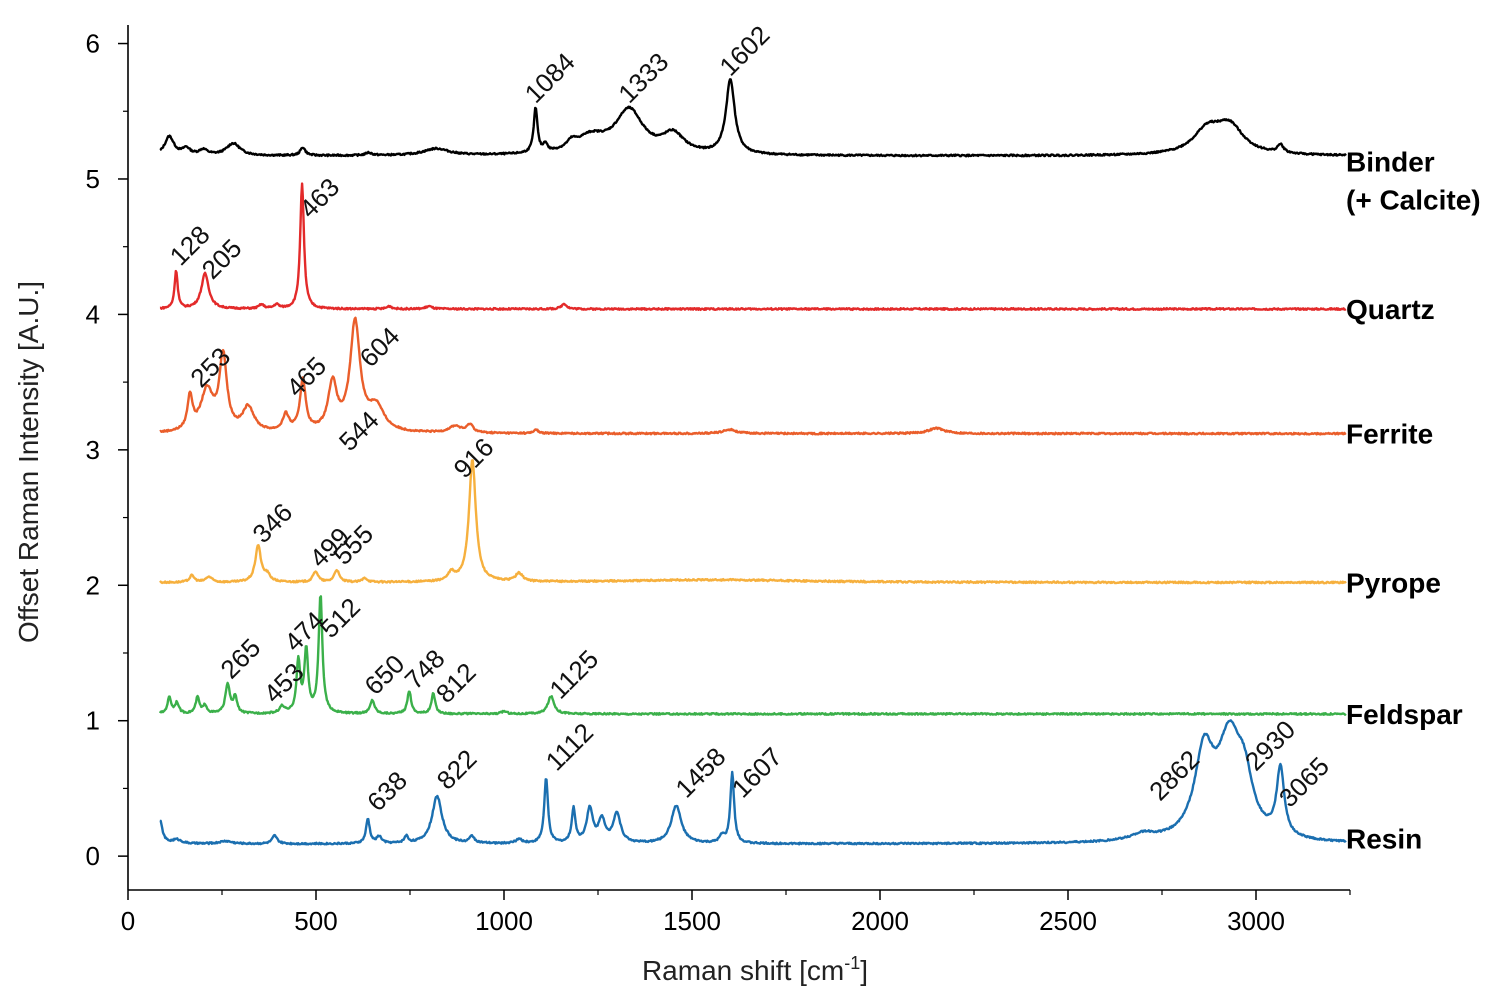  I want to click on y-tick-label: 1, so click(93, 721).